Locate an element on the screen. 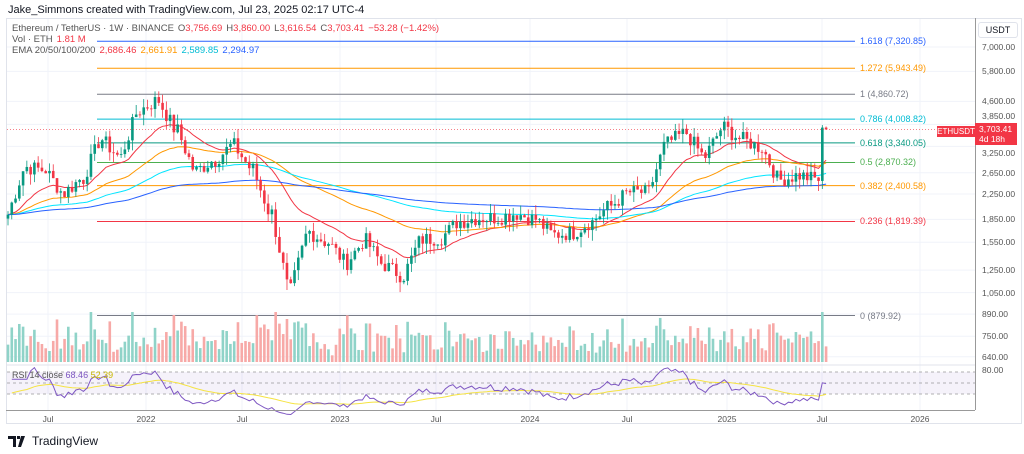 The width and height of the screenshot is (1024, 454). fib-level-label: 1.272 (5,943.49) is located at coordinates (893, 68).